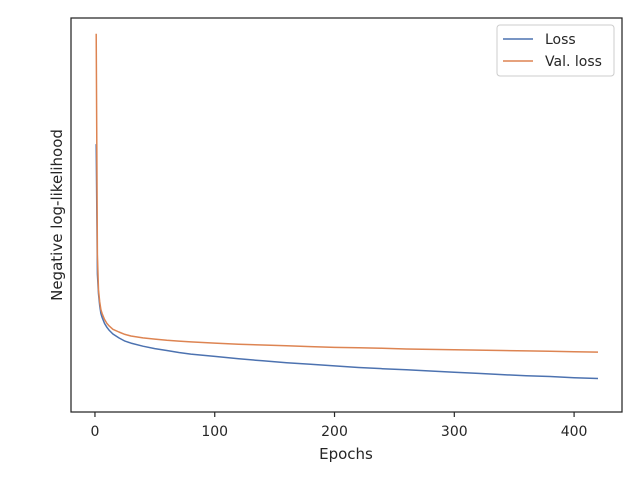 This screenshot has width=640, height=480. I want to click on x-axis-label: Epochs, so click(346, 454).